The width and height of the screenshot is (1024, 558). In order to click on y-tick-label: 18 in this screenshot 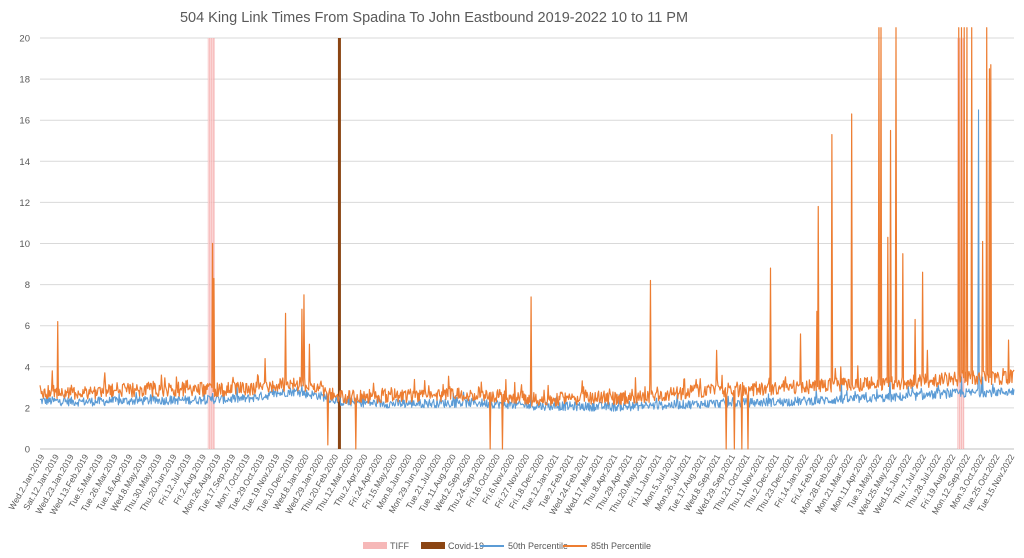, I will do `click(24, 80)`.